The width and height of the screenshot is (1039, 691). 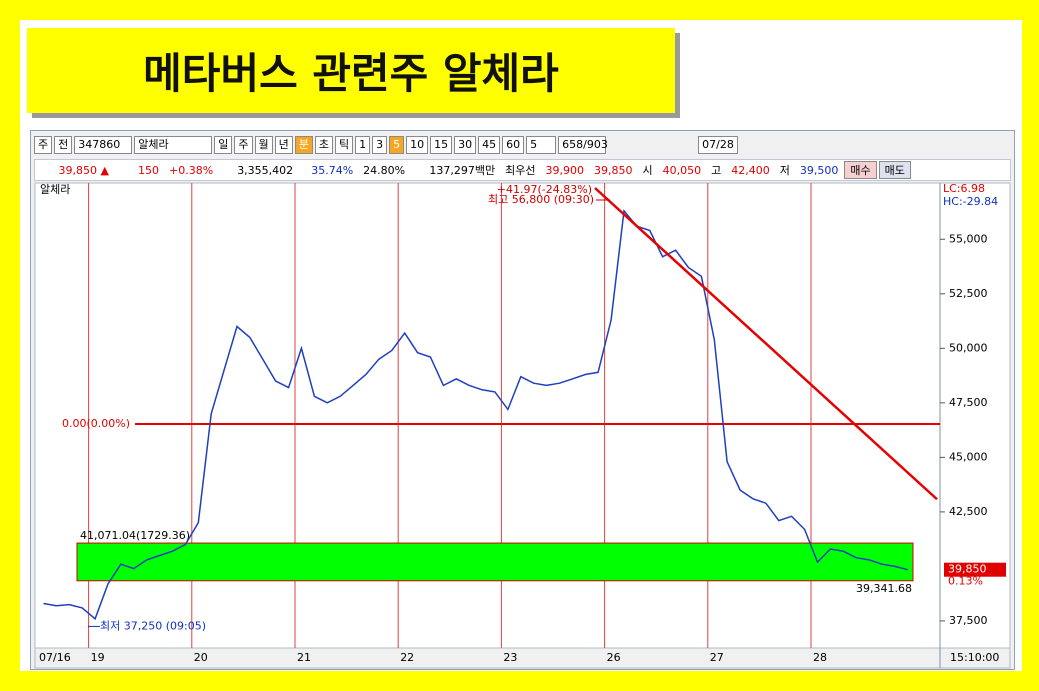 What do you see at coordinates (819, 170) in the screenshot?
I see `low: 39,500` at bounding box center [819, 170].